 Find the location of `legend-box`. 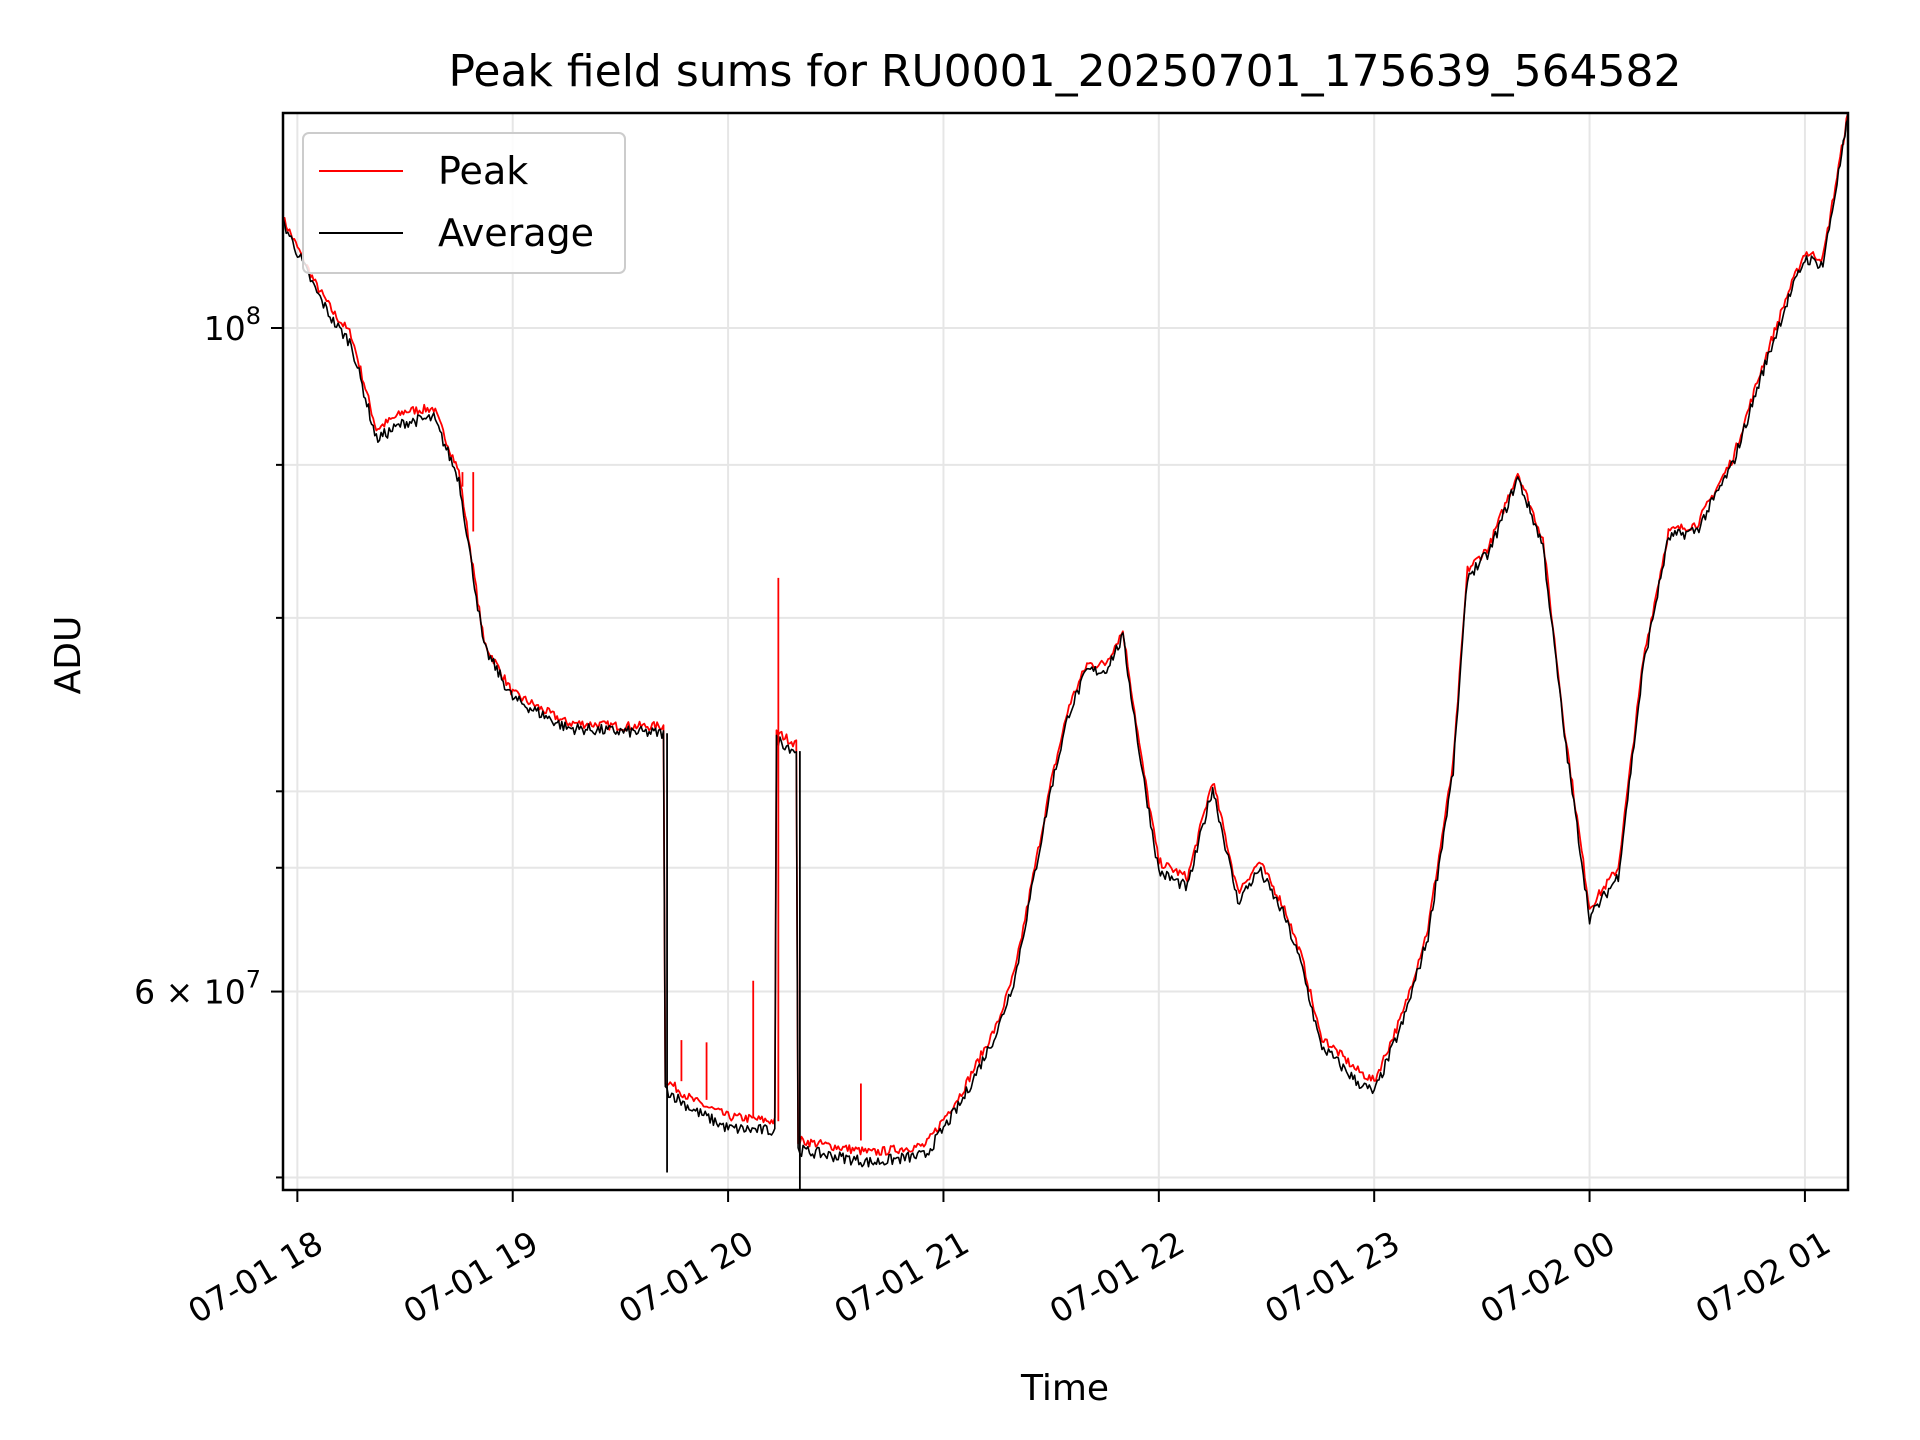

legend-box is located at coordinates (464, 203).